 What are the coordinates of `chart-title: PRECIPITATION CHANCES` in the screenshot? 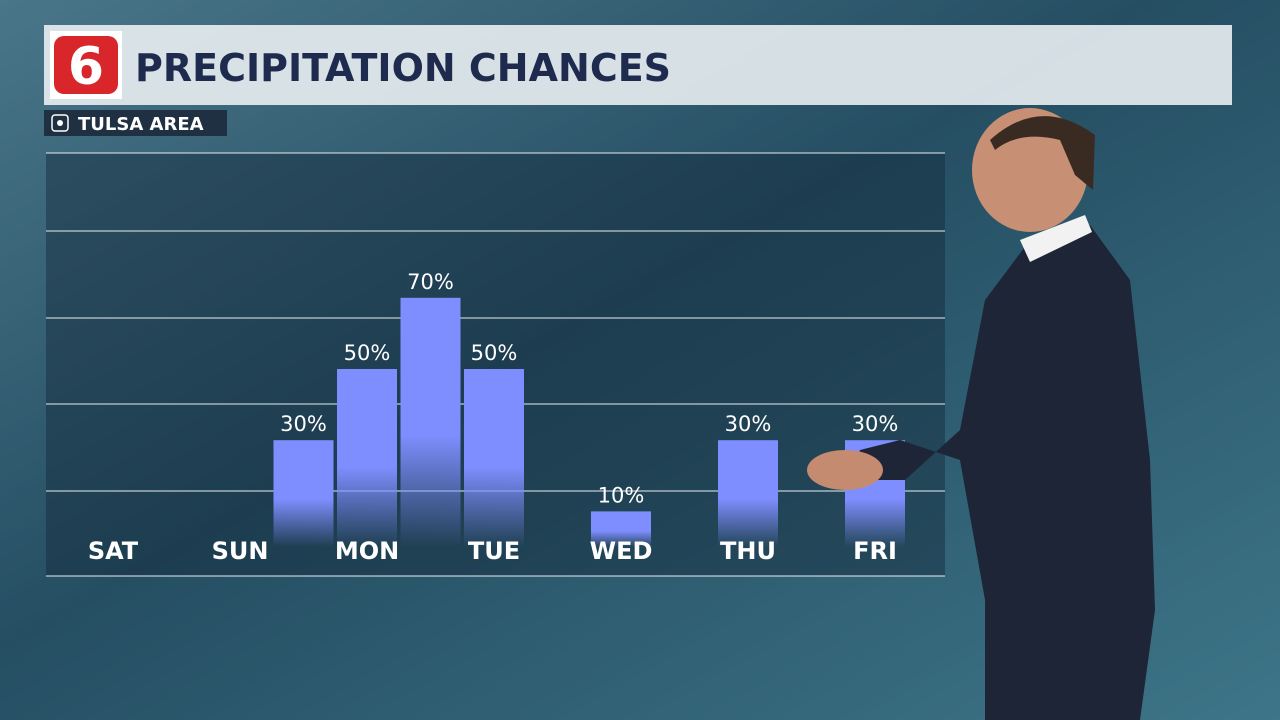 It's located at (403, 68).